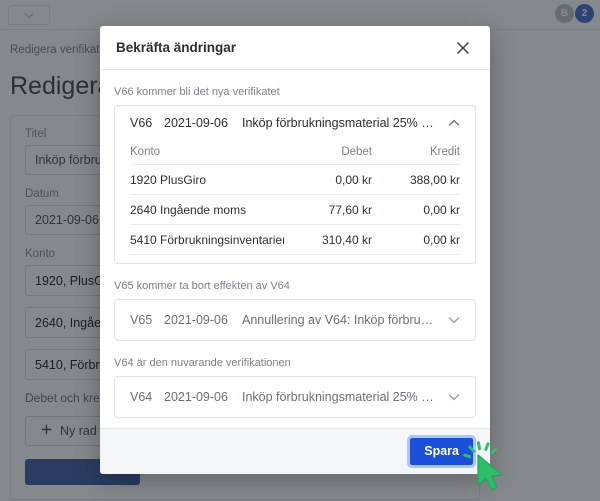 This screenshot has width=600, height=501. What do you see at coordinates (350, 209) in the screenshot?
I see `cell-debet: 77,60 kr` at bounding box center [350, 209].